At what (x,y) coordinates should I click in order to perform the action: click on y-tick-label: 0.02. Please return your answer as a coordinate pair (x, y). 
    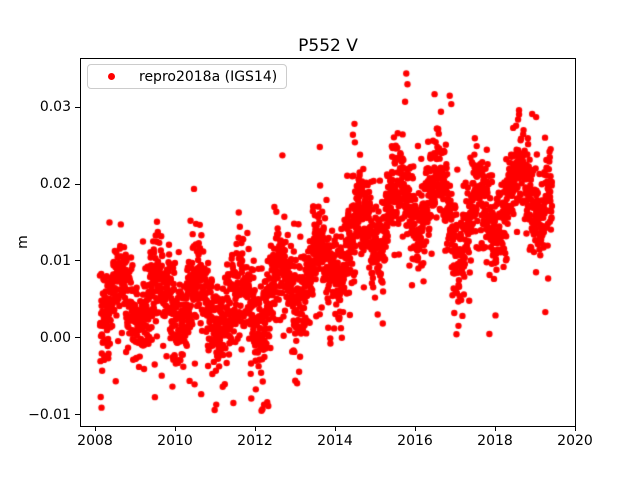
    Looking at the image, I should click on (55, 184).